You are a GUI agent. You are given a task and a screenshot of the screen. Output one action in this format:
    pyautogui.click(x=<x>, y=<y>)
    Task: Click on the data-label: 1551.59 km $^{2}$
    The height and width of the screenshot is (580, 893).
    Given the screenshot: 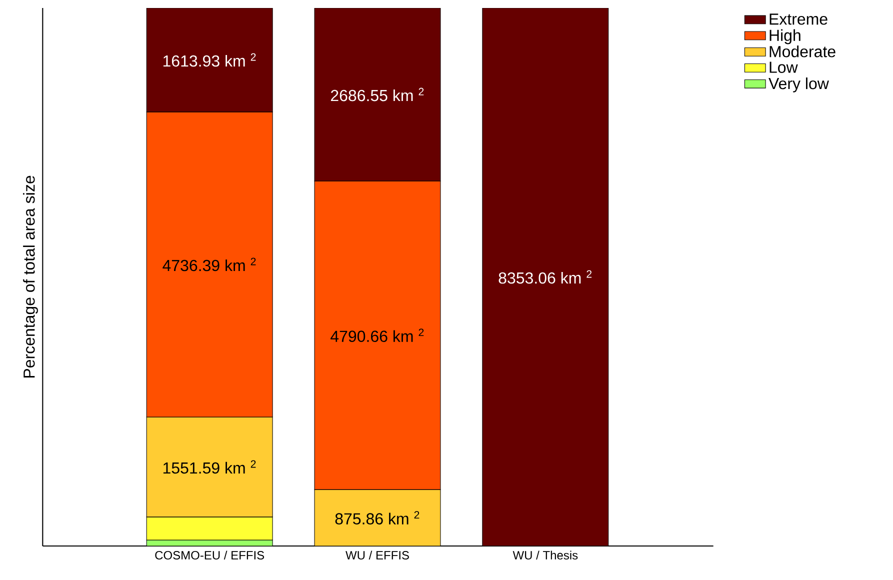 What is the action you would take?
    pyautogui.click(x=209, y=467)
    